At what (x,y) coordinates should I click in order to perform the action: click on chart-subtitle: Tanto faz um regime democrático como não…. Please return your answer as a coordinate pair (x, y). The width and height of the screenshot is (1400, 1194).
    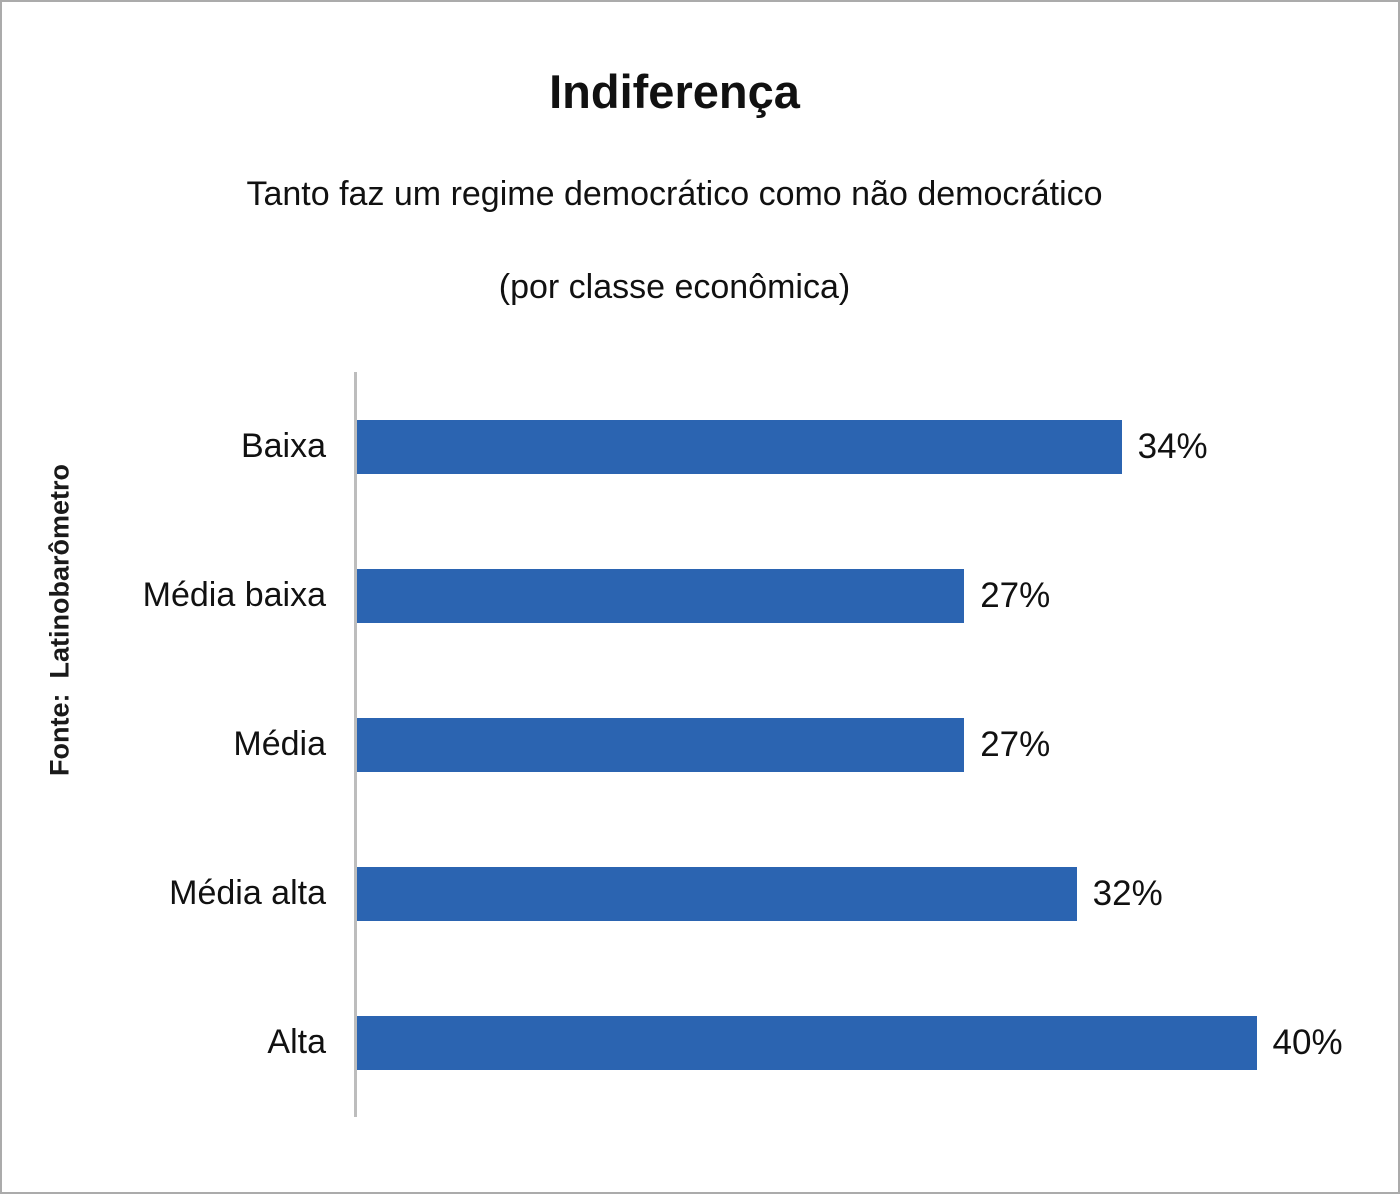
    Looking at the image, I should click on (674, 194).